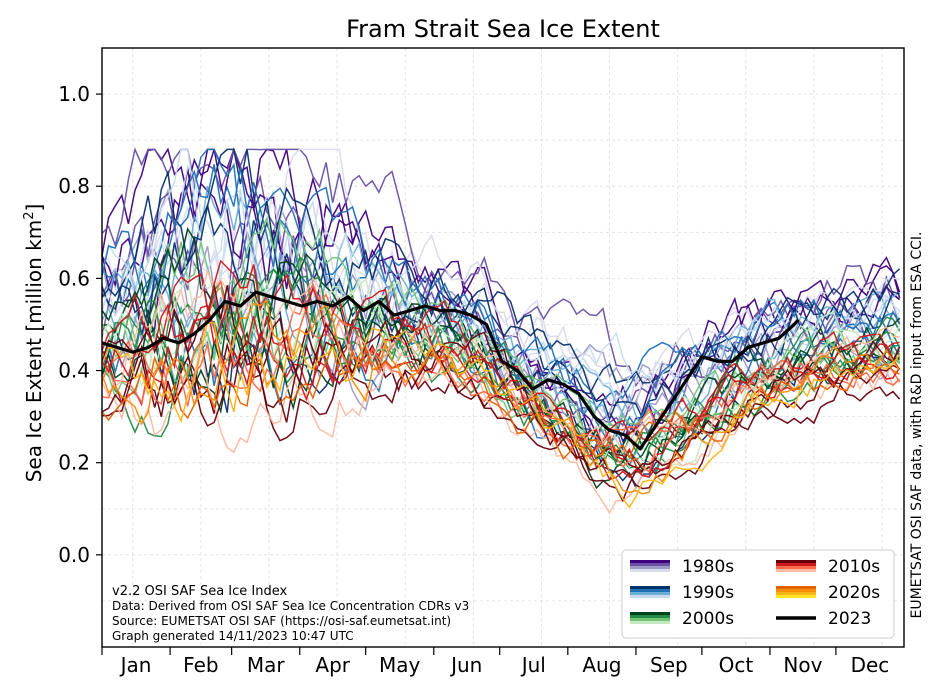  What do you see at coordinates (200, 665) in the screenshot?
I see `x-tick-label: Feb` at bounding box center [200, 665].